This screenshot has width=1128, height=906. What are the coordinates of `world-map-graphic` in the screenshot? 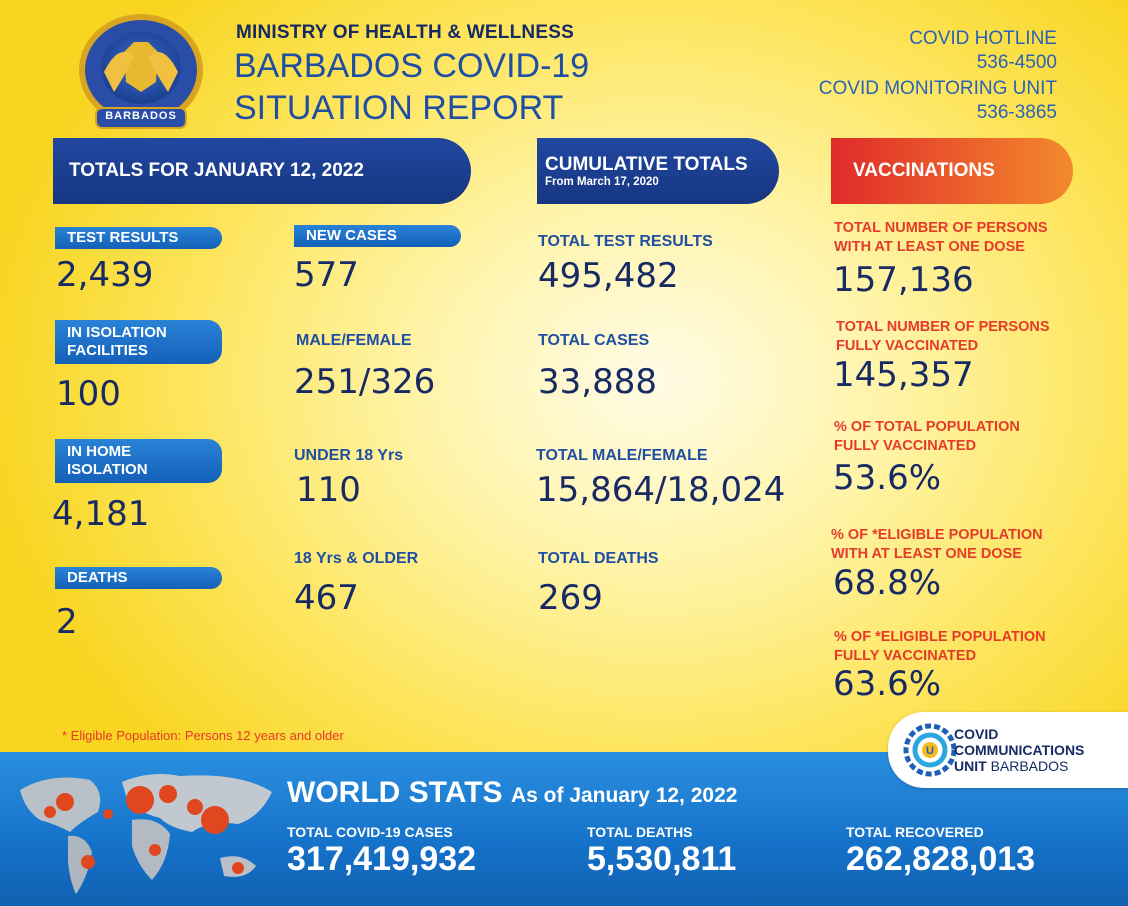 It's located at (146, 834).